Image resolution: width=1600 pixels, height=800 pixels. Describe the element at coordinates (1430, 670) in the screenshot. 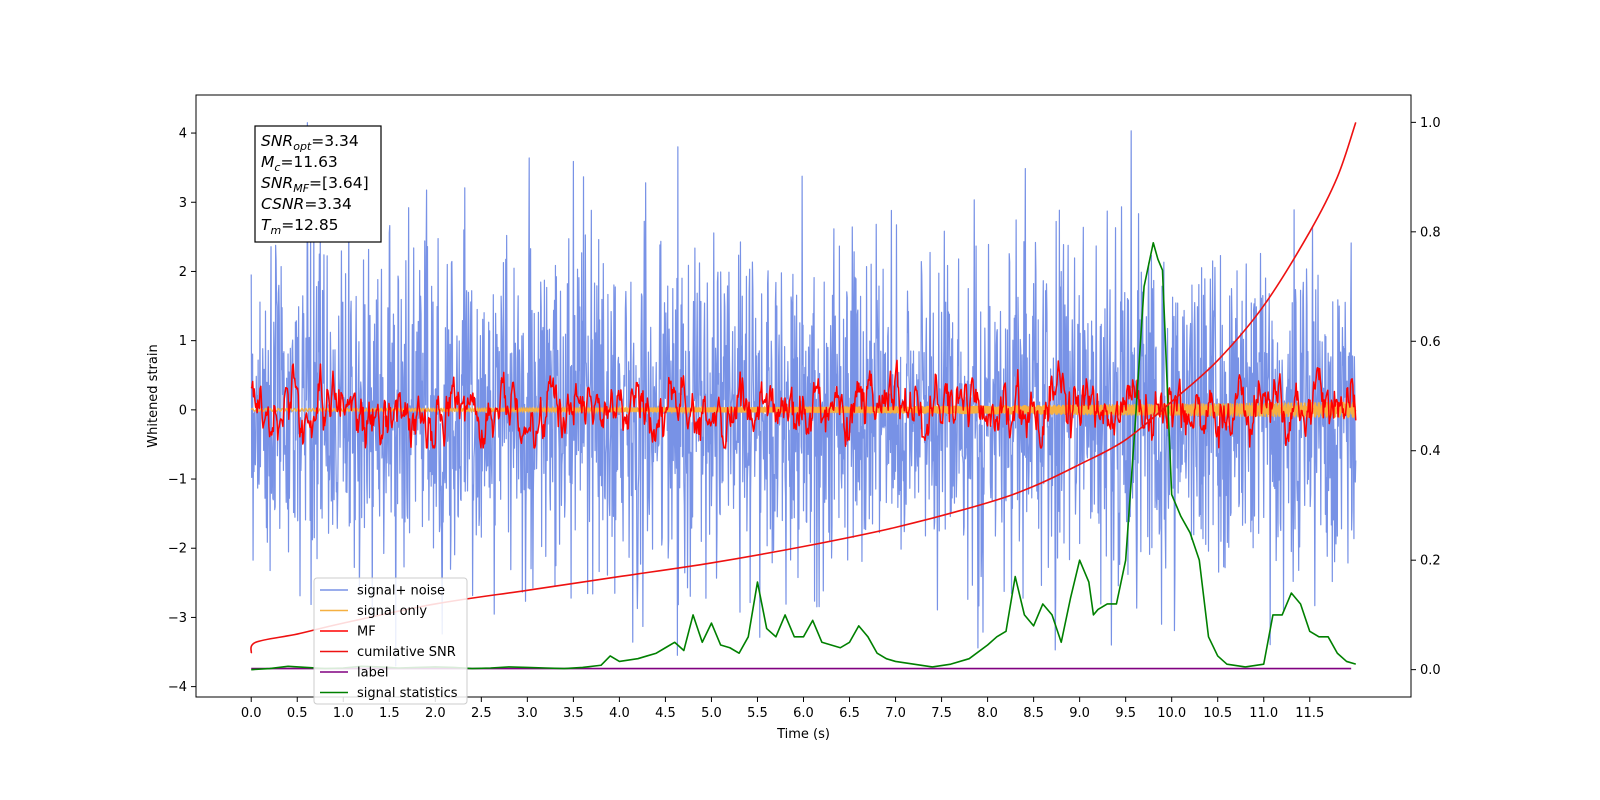

I see `y2-tick-label: 0.0` at that location.